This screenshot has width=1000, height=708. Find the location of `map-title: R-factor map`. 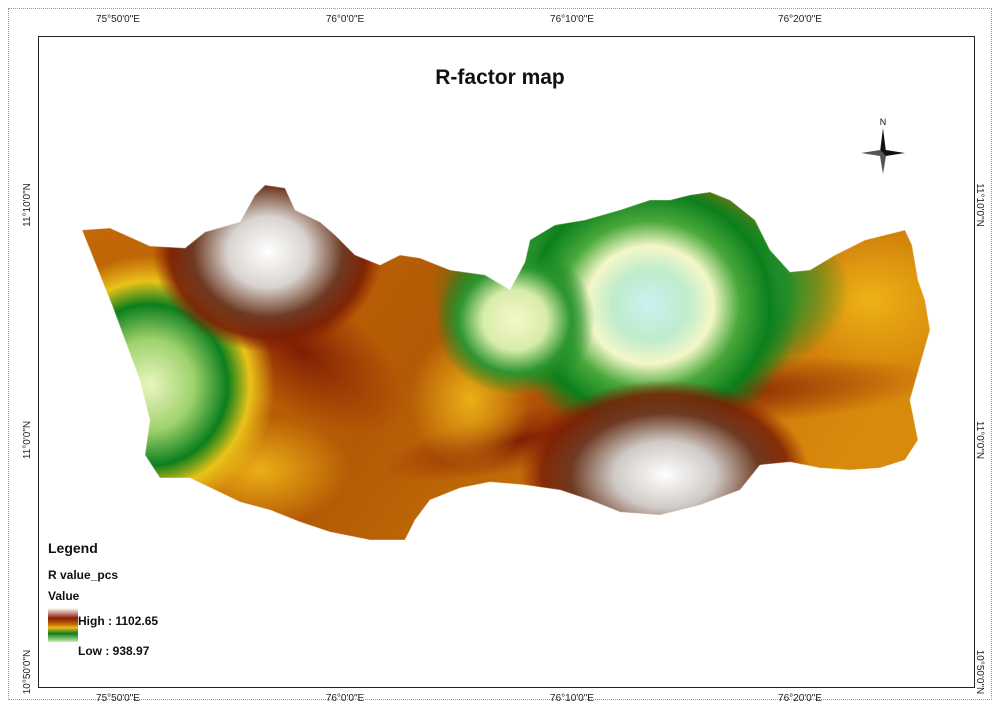

map-title: R-factor map is located at coordinates (500, 77).